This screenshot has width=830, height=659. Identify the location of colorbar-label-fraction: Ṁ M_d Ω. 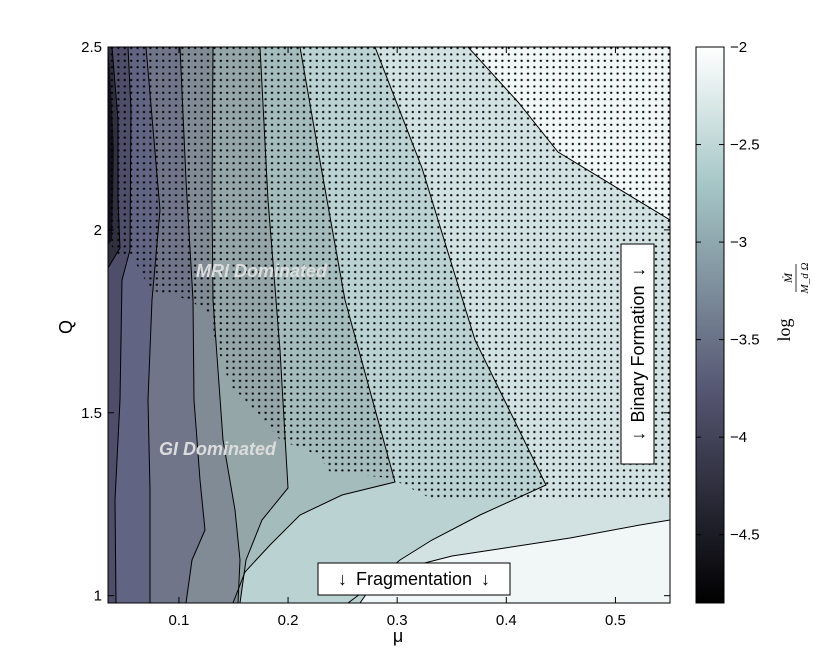
(796, 279).